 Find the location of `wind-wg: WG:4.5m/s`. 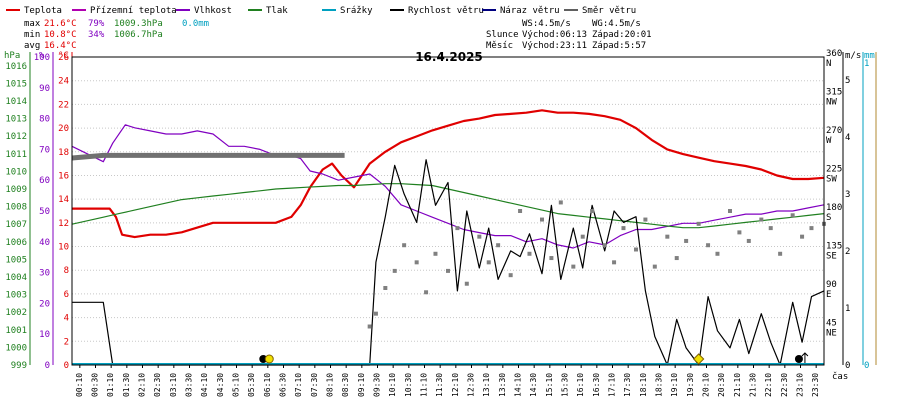

wind-wg: WG:4.5m/s is located at coordinates (616, 24).